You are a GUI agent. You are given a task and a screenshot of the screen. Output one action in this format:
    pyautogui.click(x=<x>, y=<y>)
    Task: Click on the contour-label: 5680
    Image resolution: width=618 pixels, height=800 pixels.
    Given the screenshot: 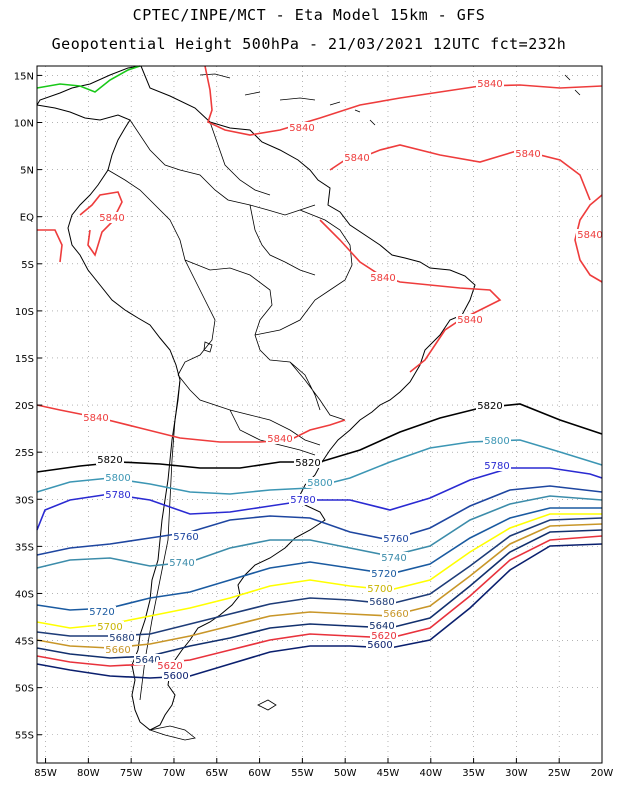 What is the action you would take?
    pyautogui.click(x=381, y=602)
    